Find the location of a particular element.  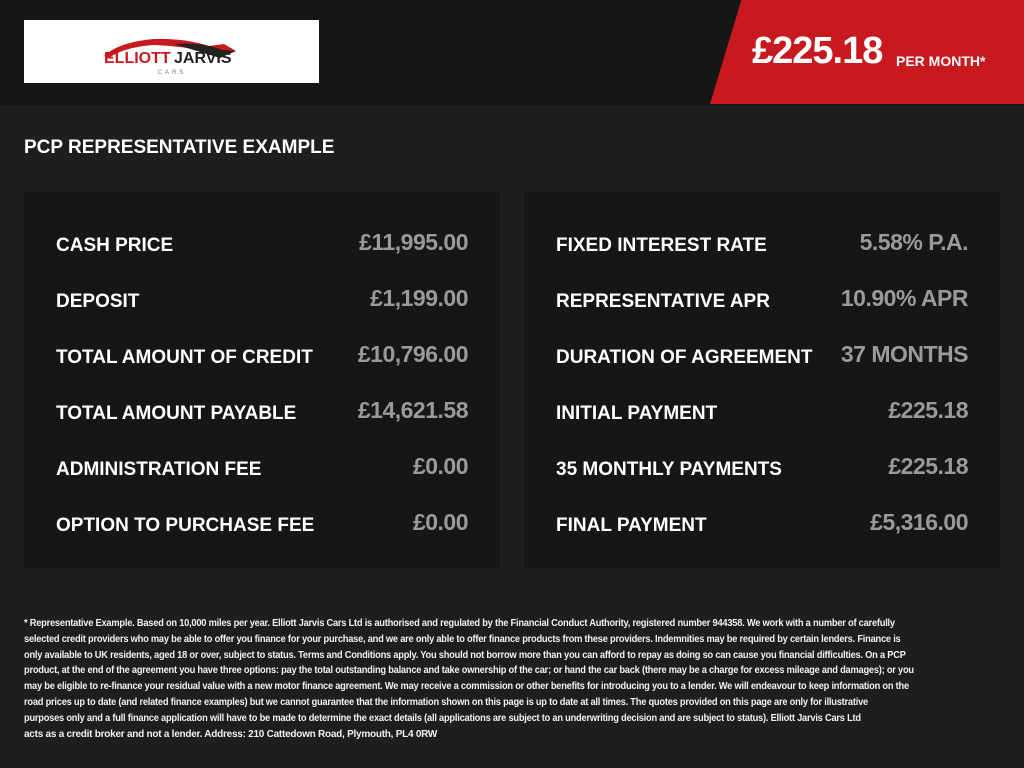

row-label: TOTAL AMOUNT PAYABLE is located at coordinates (176, 413).